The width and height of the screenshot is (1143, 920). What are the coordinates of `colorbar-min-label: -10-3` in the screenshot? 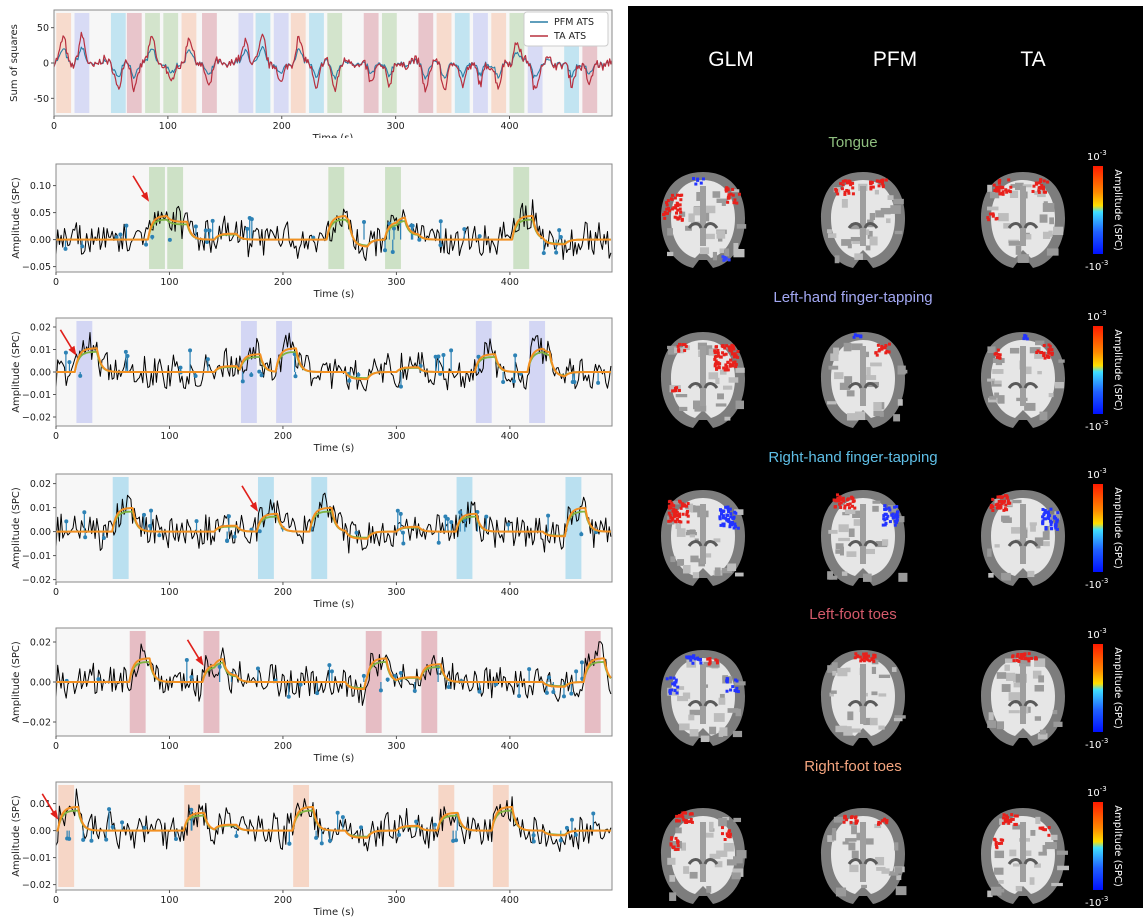 It's located at (1096, 266).